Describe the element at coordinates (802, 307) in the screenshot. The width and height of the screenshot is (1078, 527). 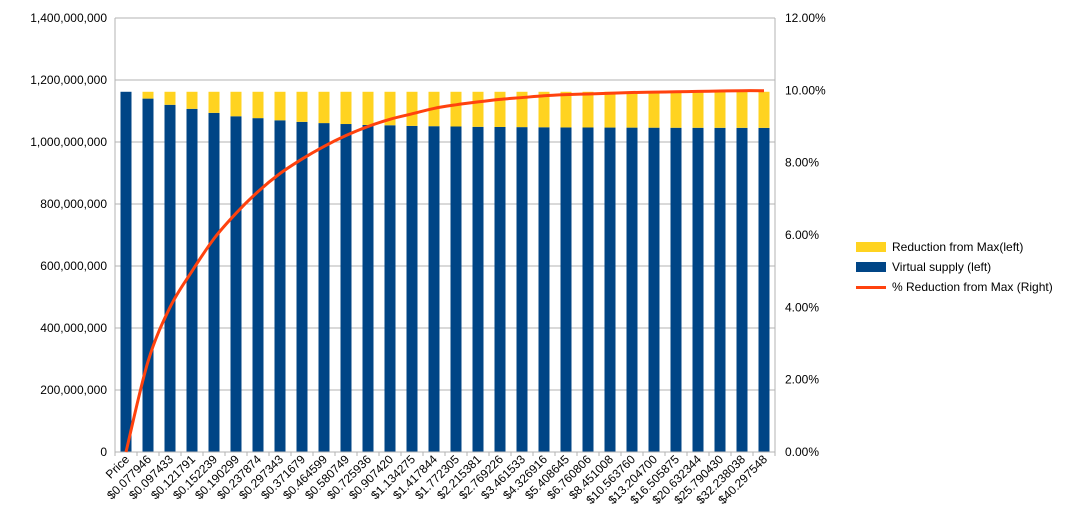
I see `right-tick-label: 4.00%` at that location.